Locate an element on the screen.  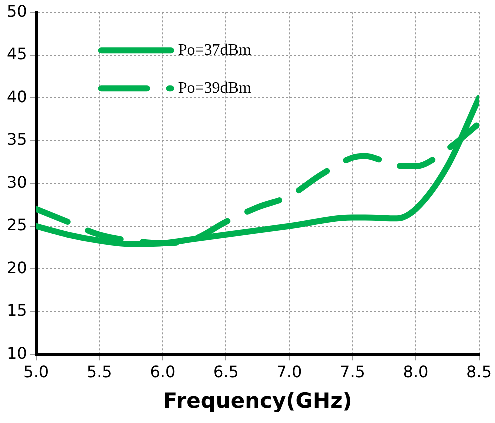
y-tick-label: 45 is located at coordinates (17, 54).